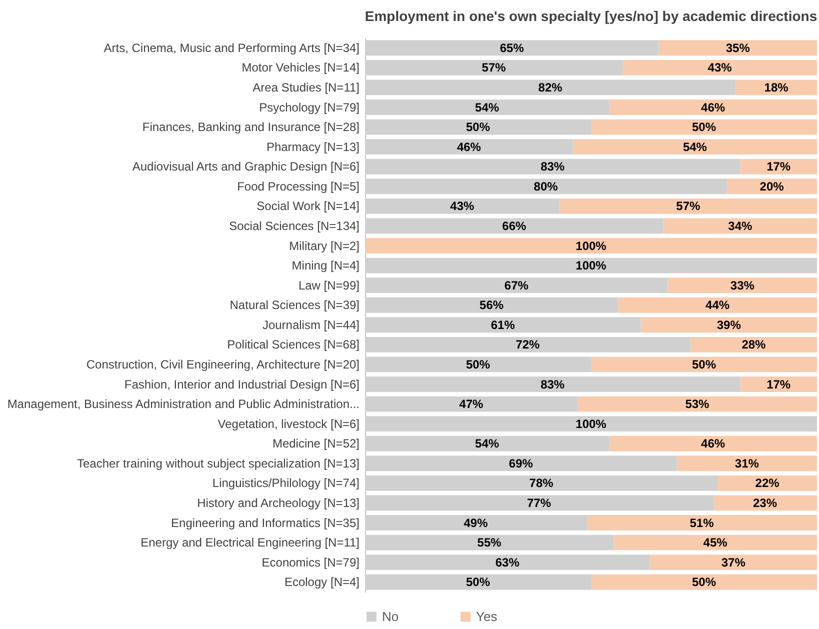  I want to click on y-tick-label: Political Sciences [N=68], so click(293, 345).